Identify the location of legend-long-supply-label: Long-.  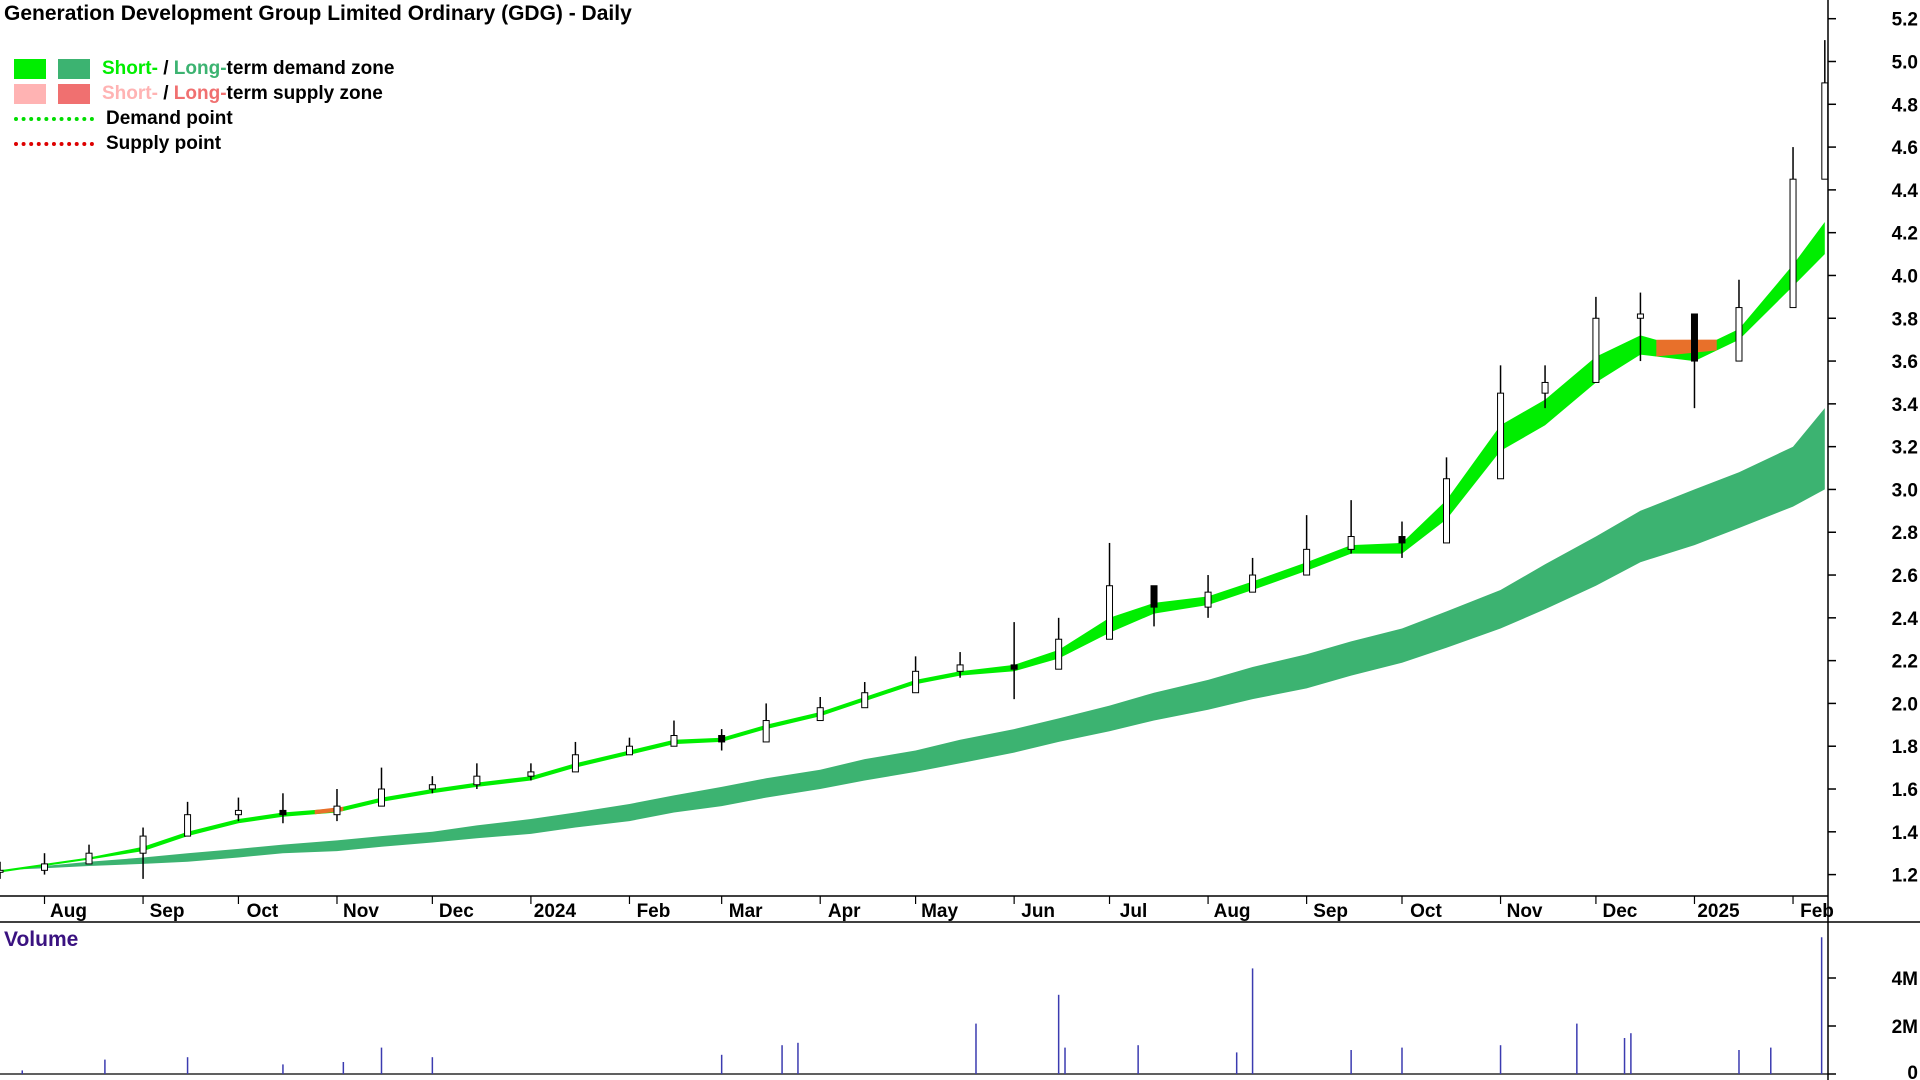
(200, 93).